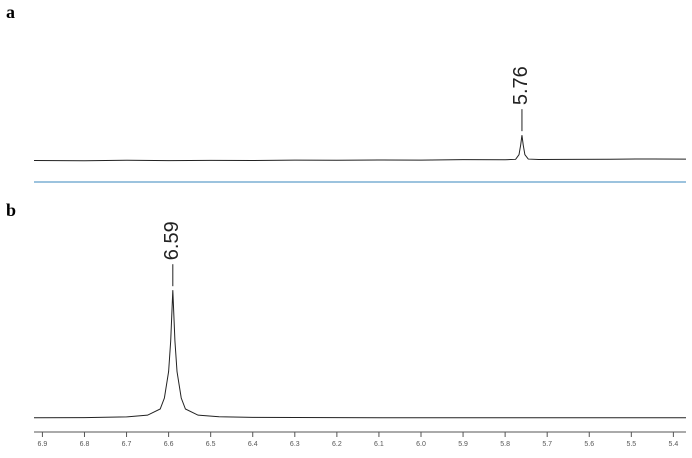 The height and width of the screenshot is (458, 692). What do you see at coordinates (169, 444) in the screenshot?
I see `x-tick-label: 6.6` at bounding box center [169, 444].